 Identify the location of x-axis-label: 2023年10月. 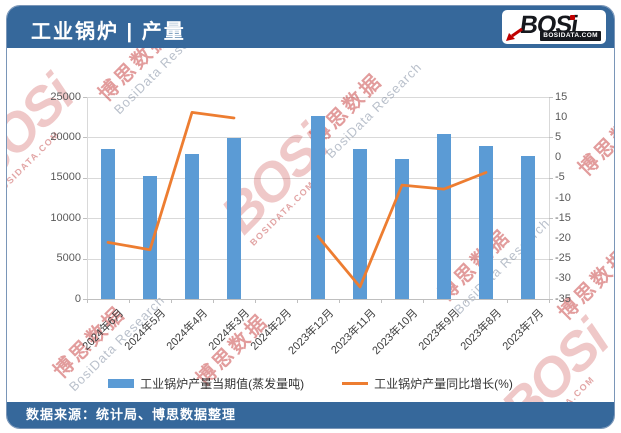
(395, 332).